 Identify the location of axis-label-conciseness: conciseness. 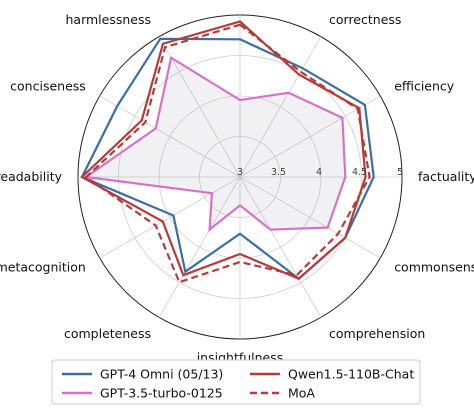
(48, 86).